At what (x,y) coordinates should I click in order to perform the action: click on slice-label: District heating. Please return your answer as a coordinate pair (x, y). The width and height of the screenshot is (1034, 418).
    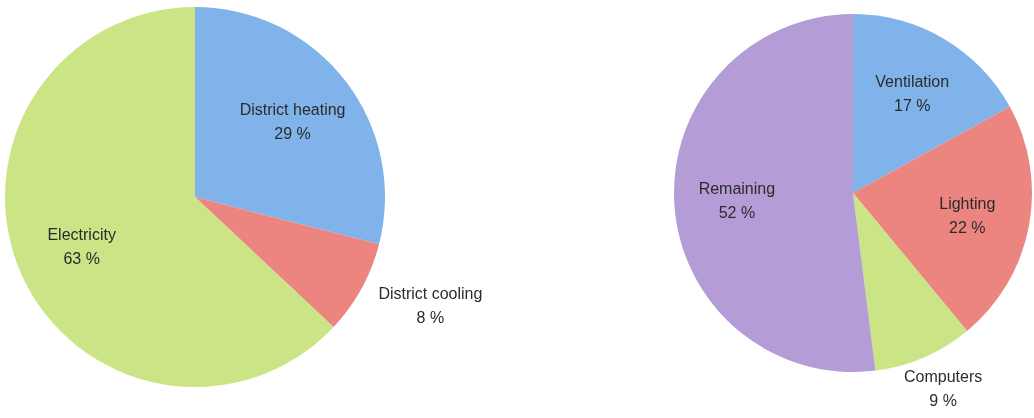
    Looking at the image, I should click on (292, 109).